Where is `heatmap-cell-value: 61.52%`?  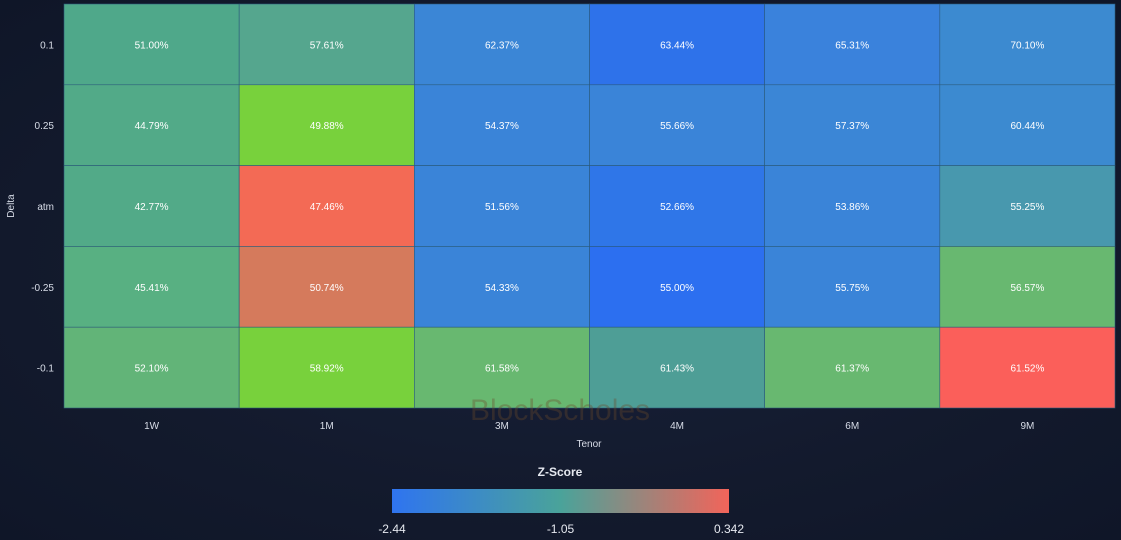
heatmap-cell-value: 61.52% is located at coordinates (1027, 369).